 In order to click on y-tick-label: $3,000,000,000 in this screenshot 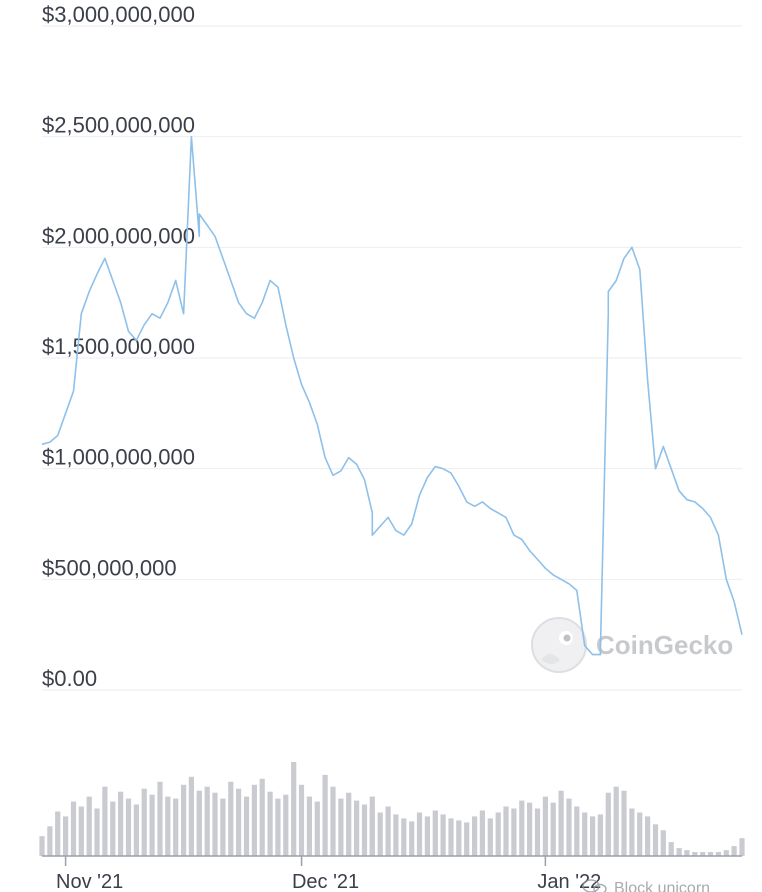, I will do `click(118, 14)`.